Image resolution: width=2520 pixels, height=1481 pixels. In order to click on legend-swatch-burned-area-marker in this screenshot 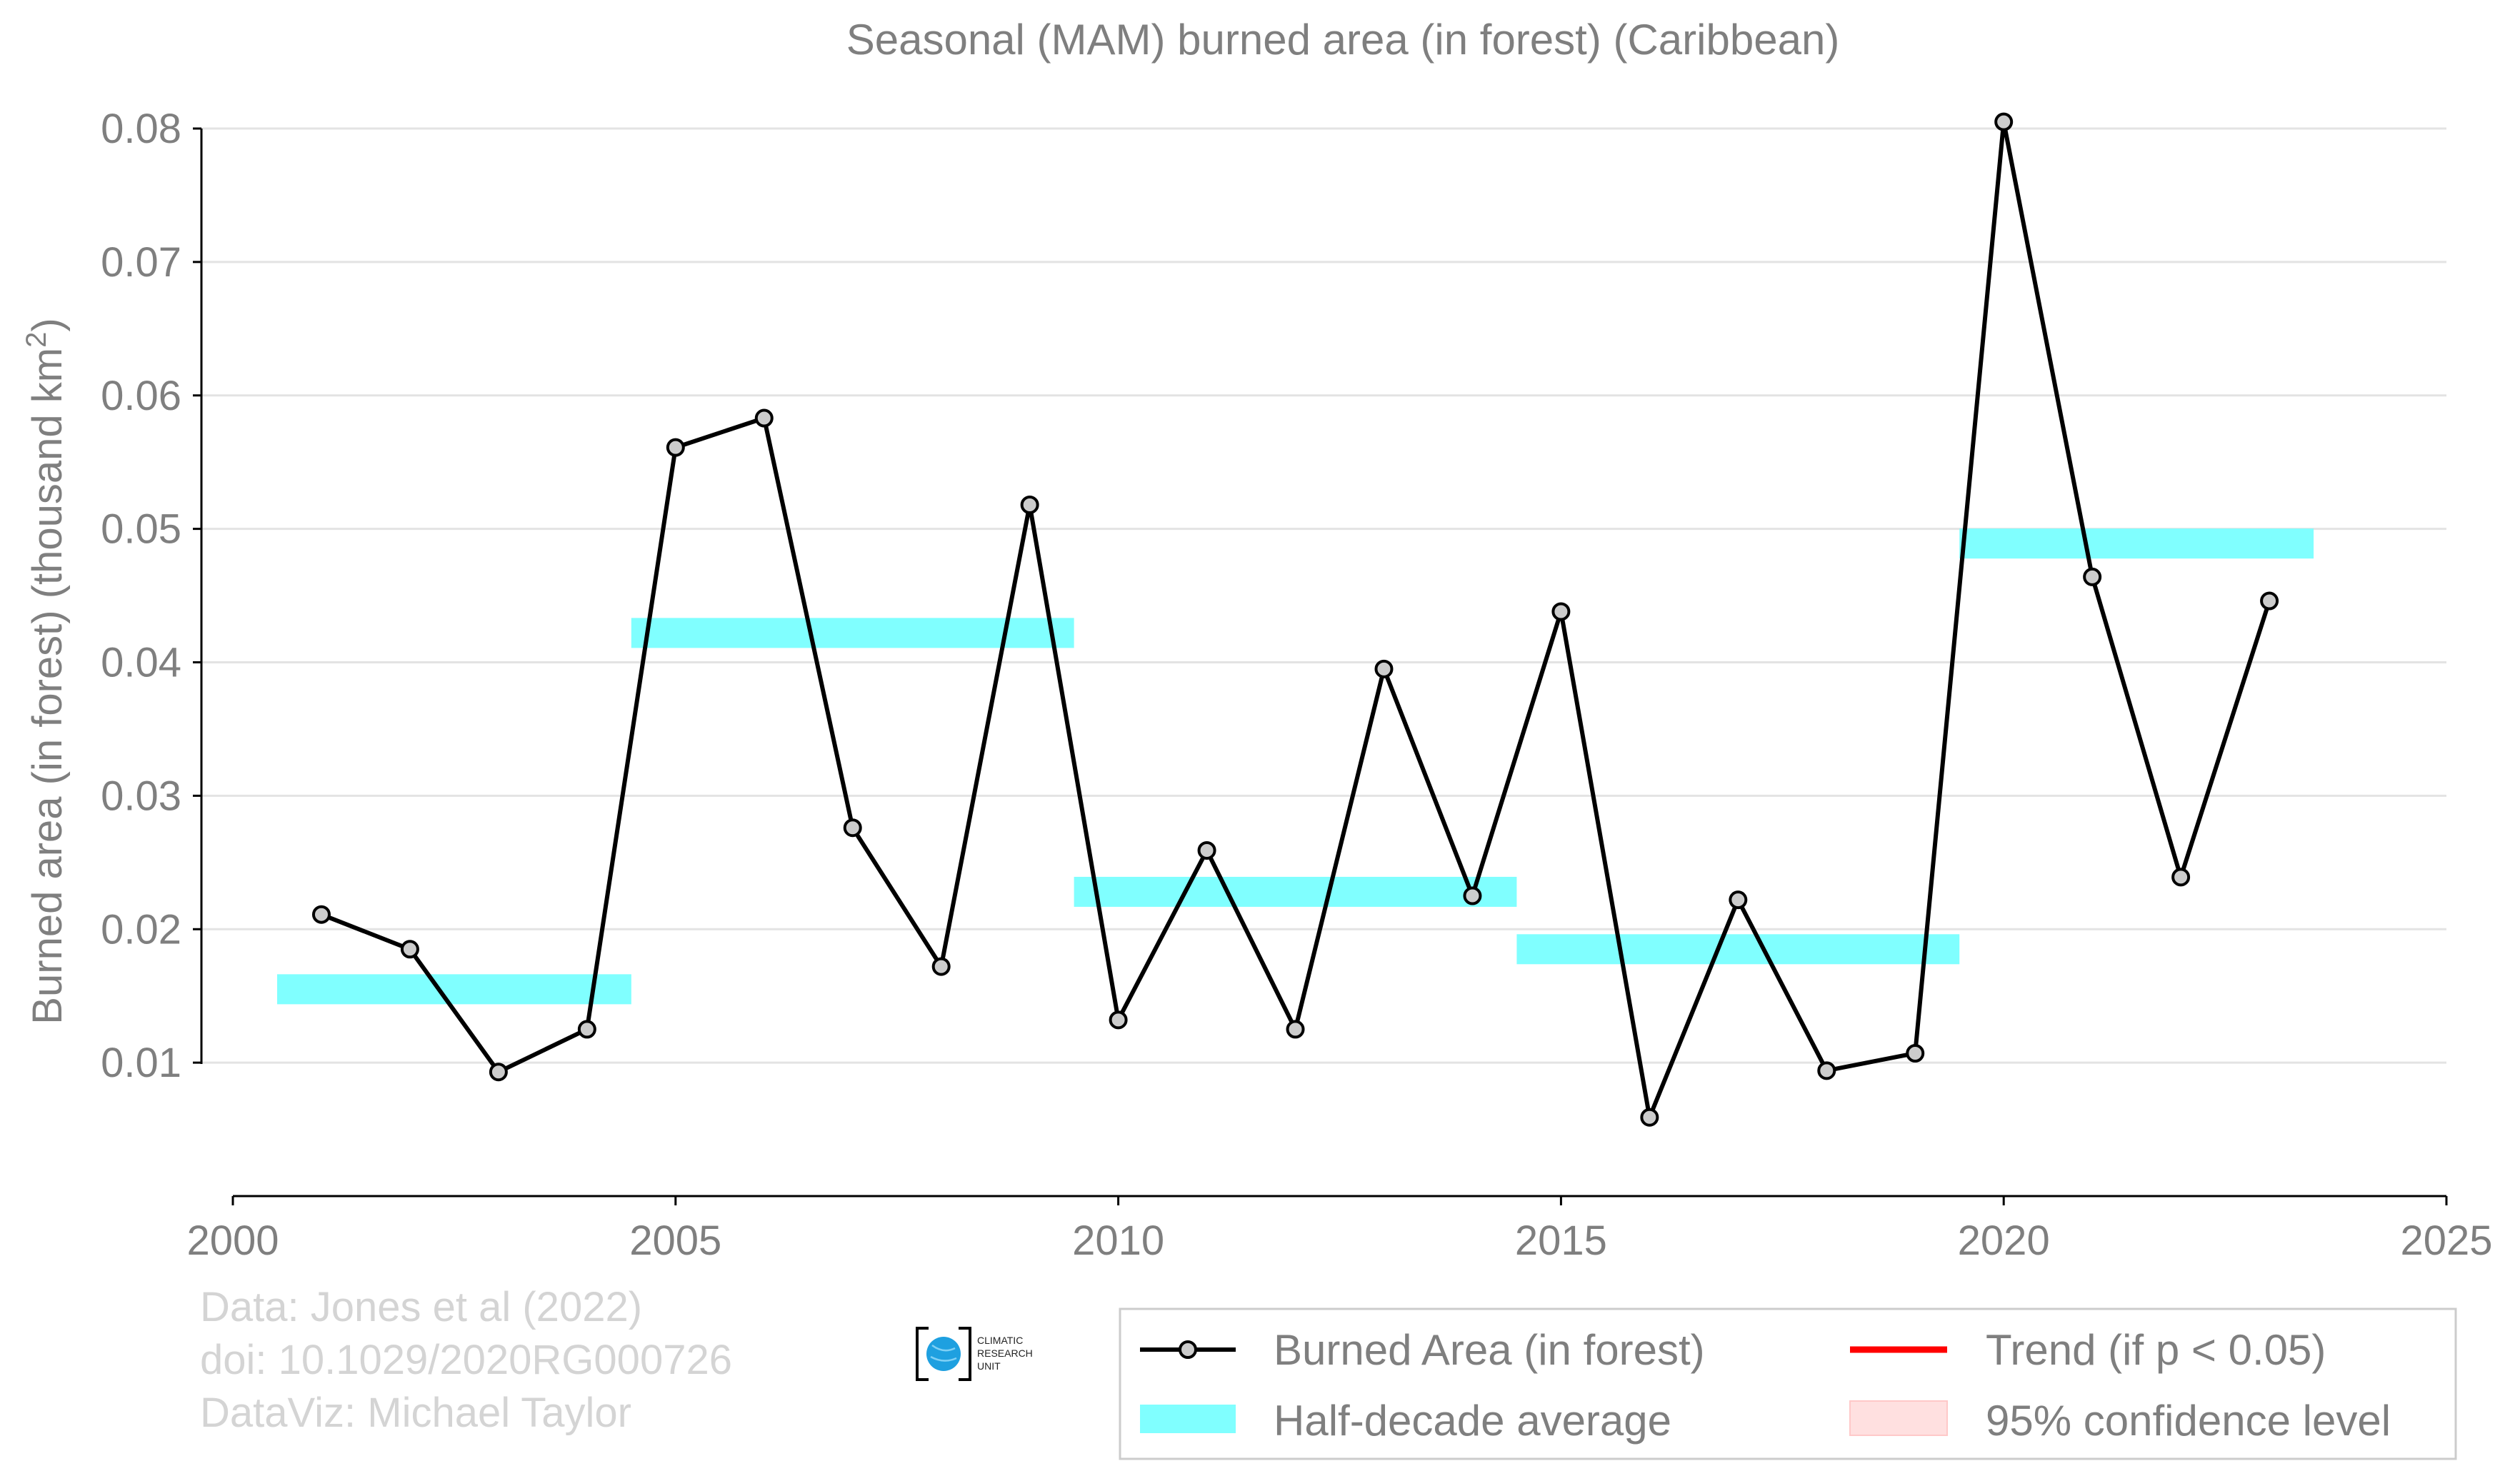, I will do `click(1188, 1350)`.